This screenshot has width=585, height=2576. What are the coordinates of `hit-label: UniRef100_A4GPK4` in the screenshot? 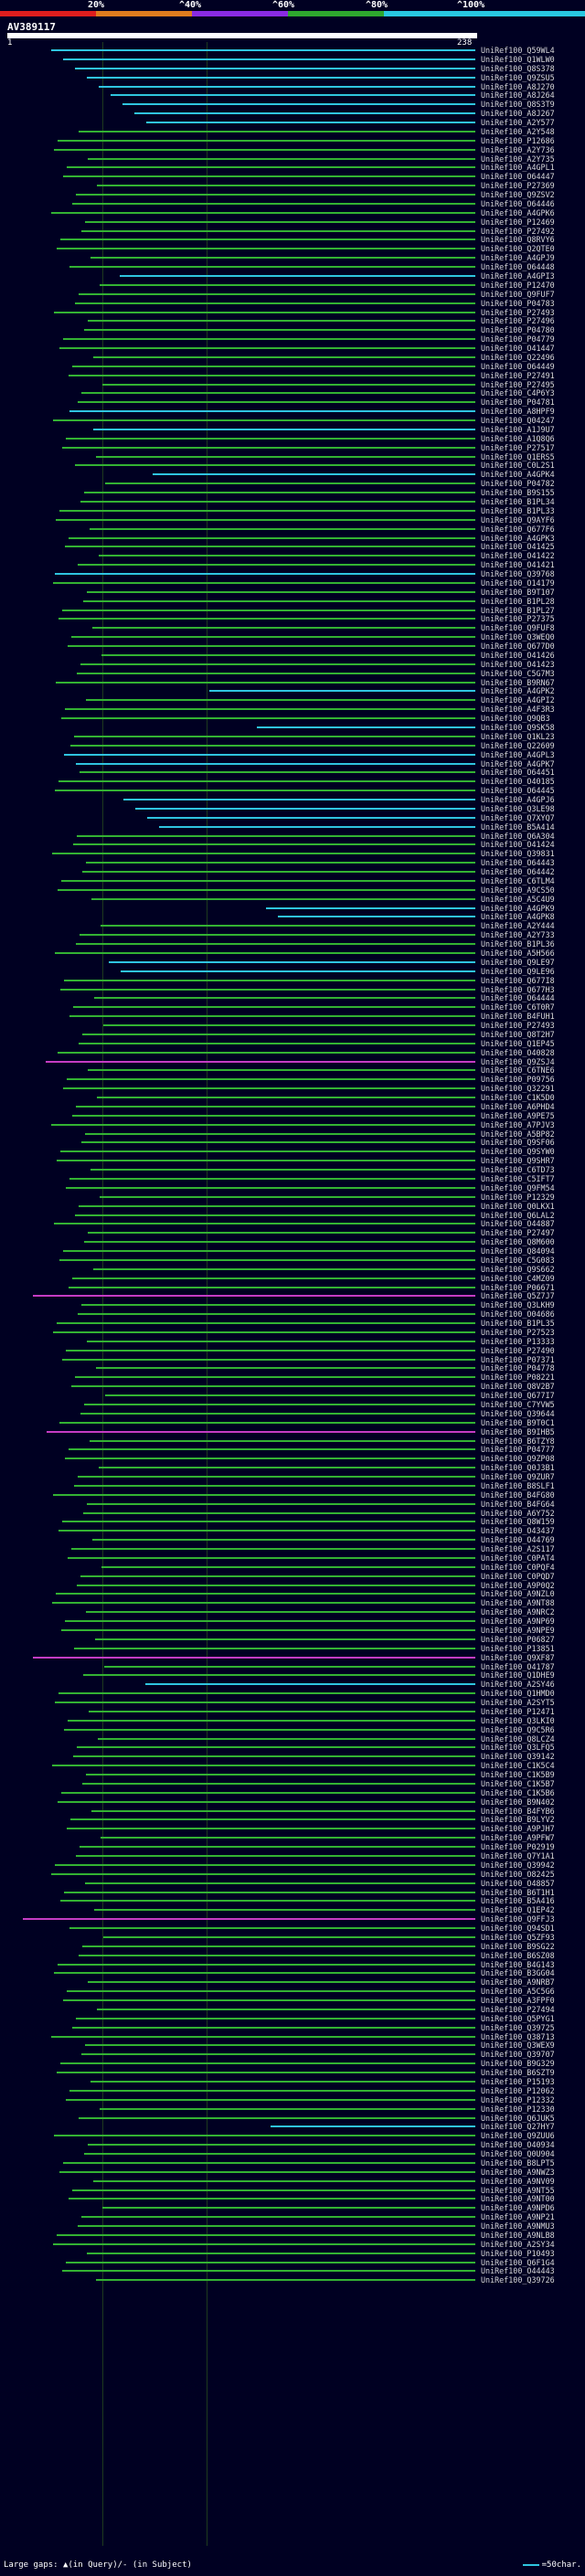 It's located at (518, 475).